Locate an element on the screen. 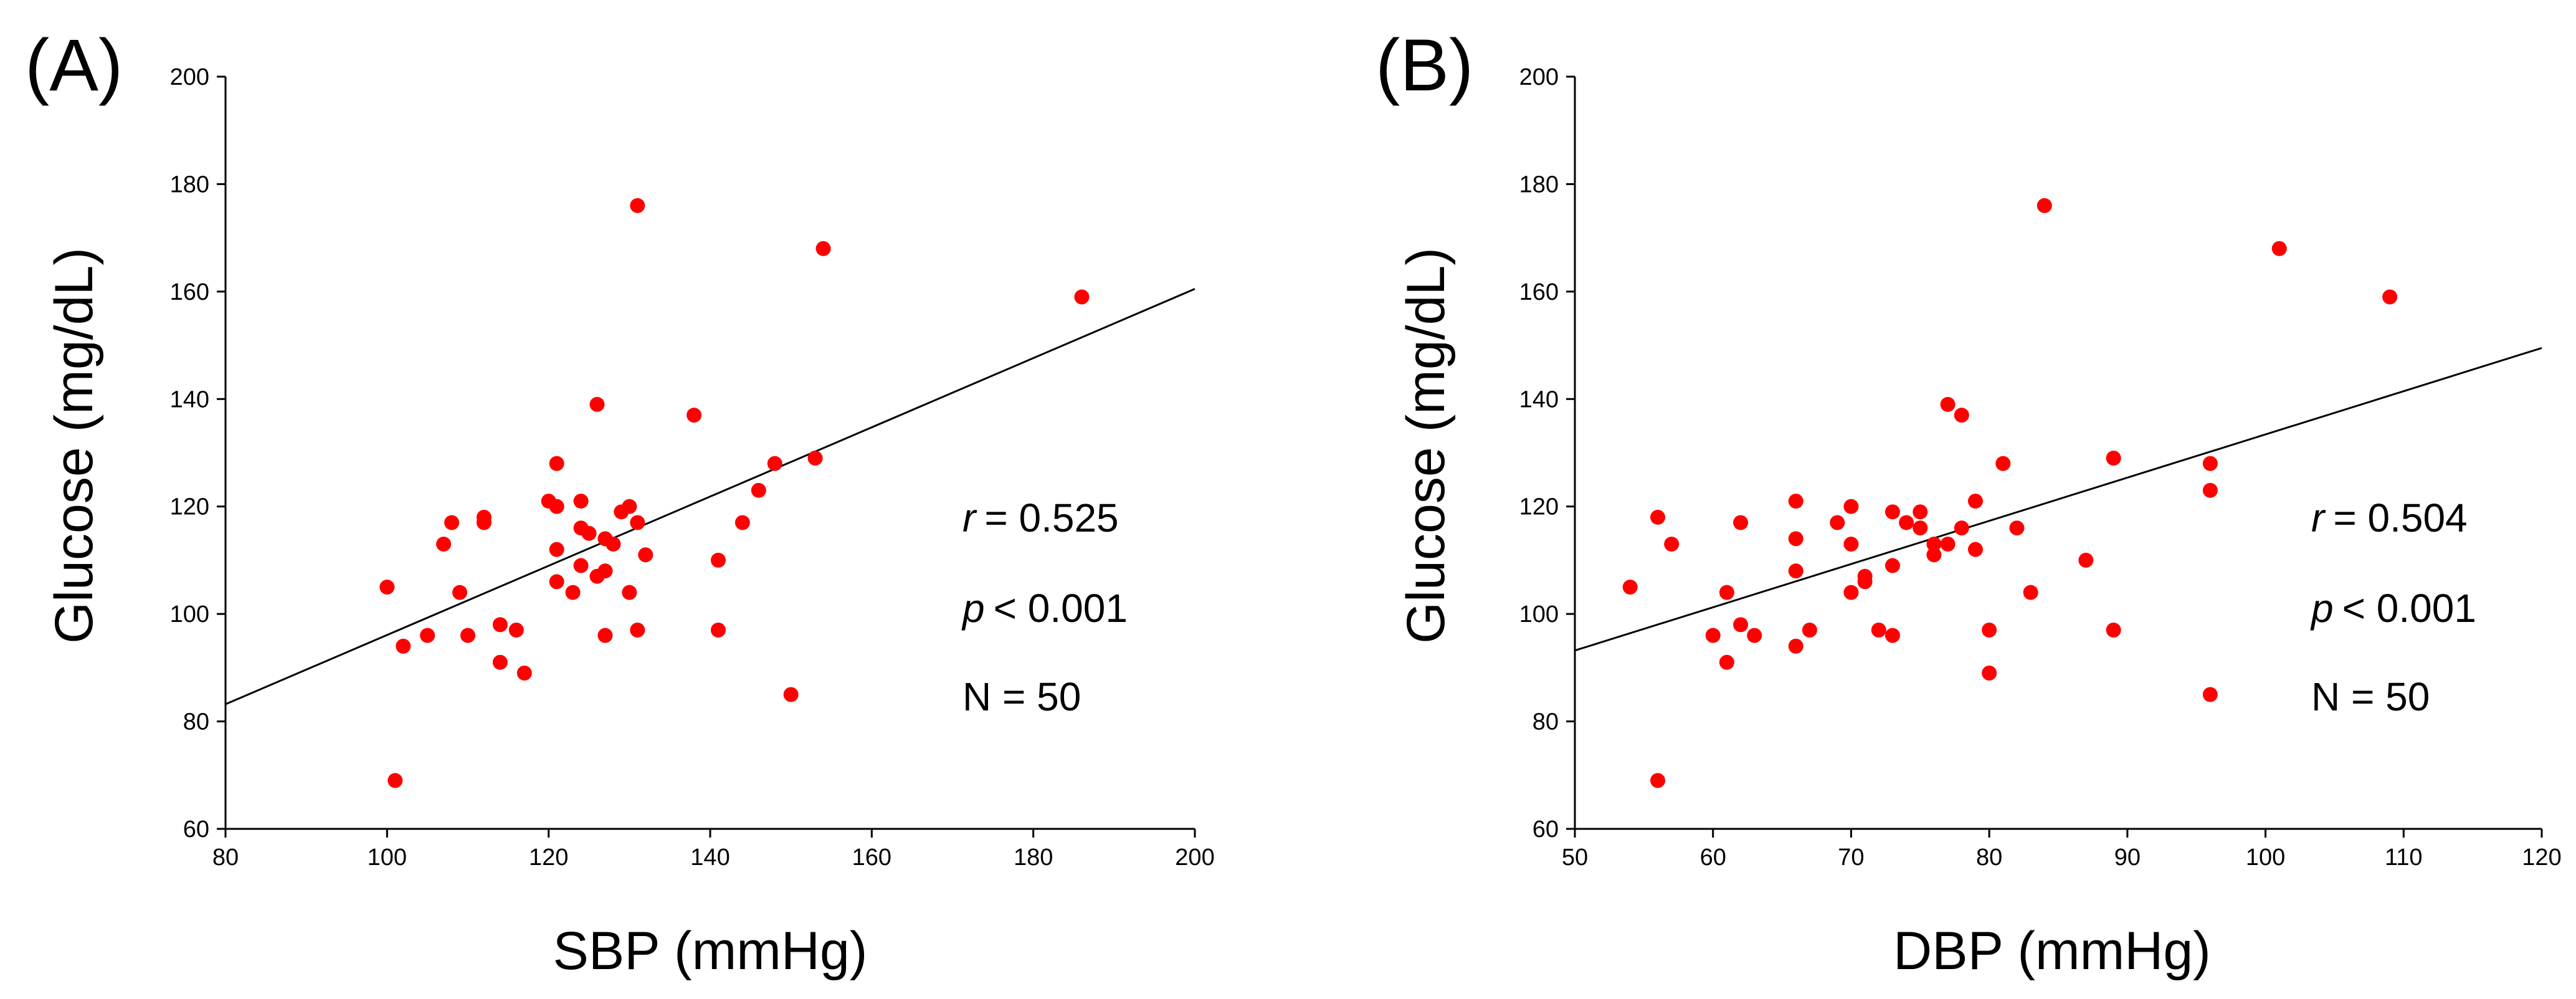 The image size is (2576, 999). panel-b-y-tick-label: 100 is located at coordinates (1539, 614).